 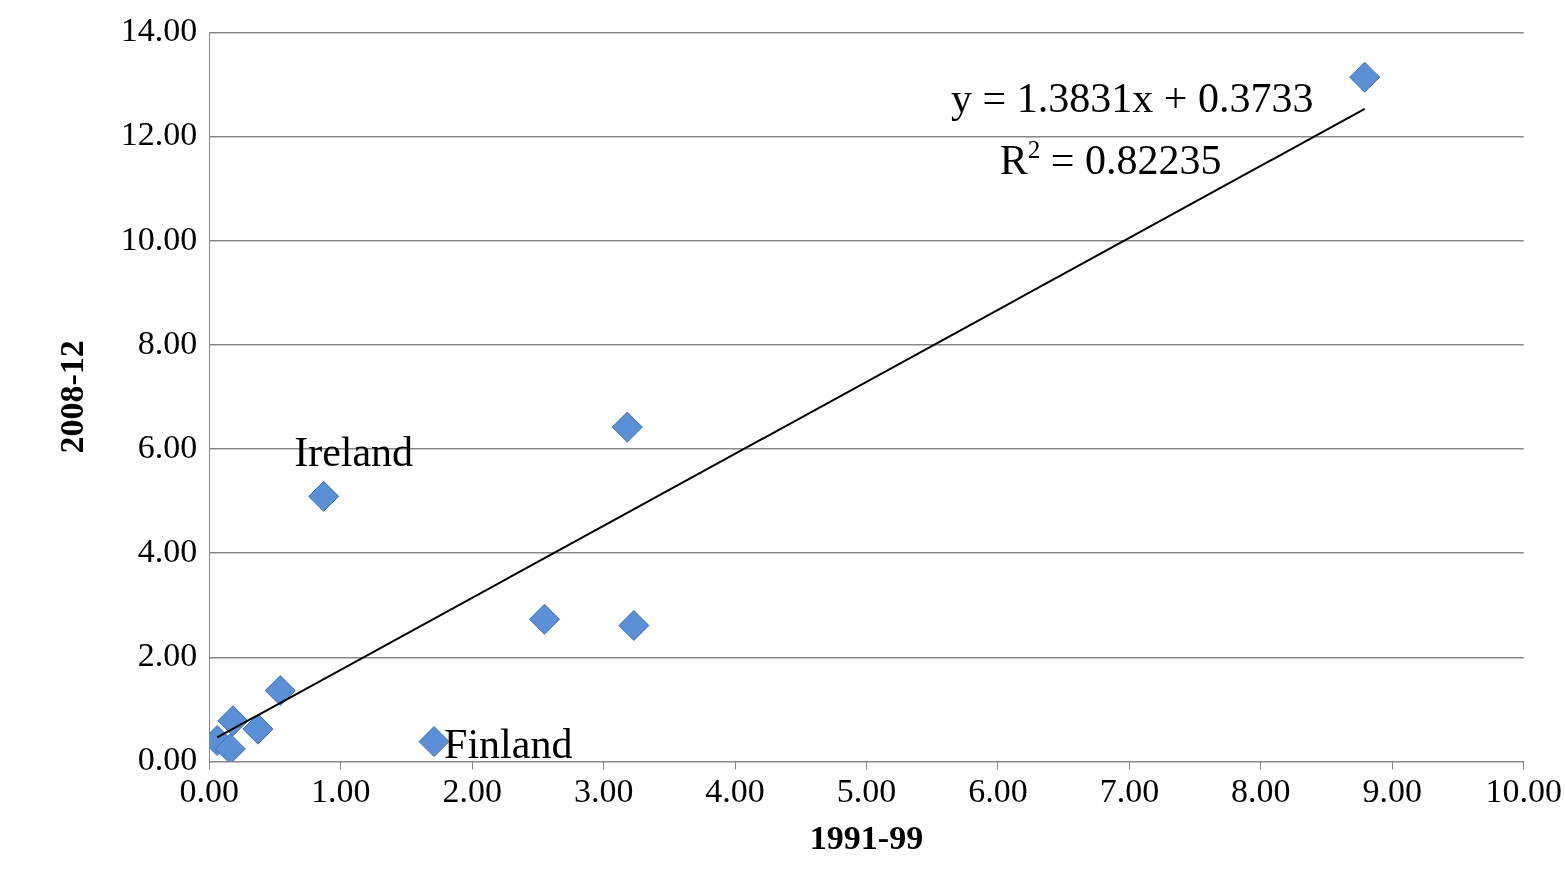 What do you see at coordinates (1132, 98) in the screenshot?
I see `annotation: y = 1.3831x + 0.3733` at bounding box center [1132, 98].